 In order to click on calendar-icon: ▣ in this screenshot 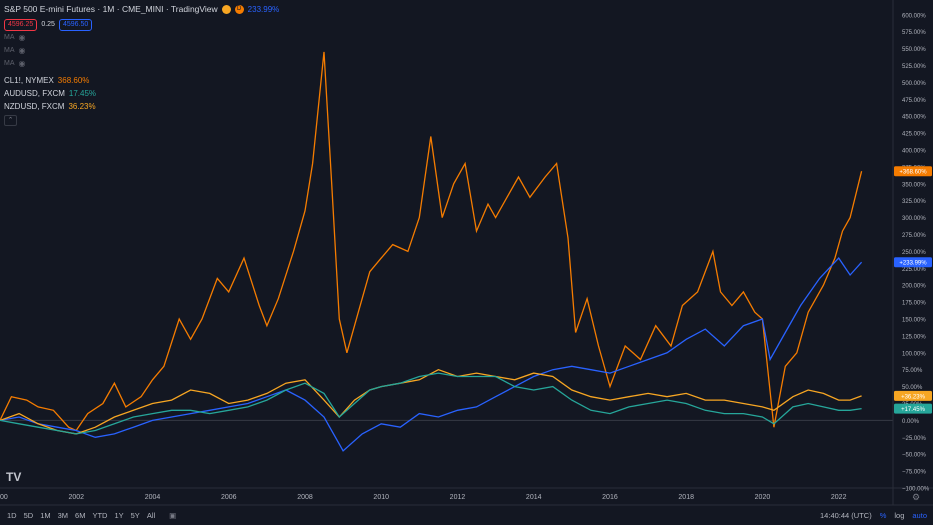, I will do `click(173, 515)`.